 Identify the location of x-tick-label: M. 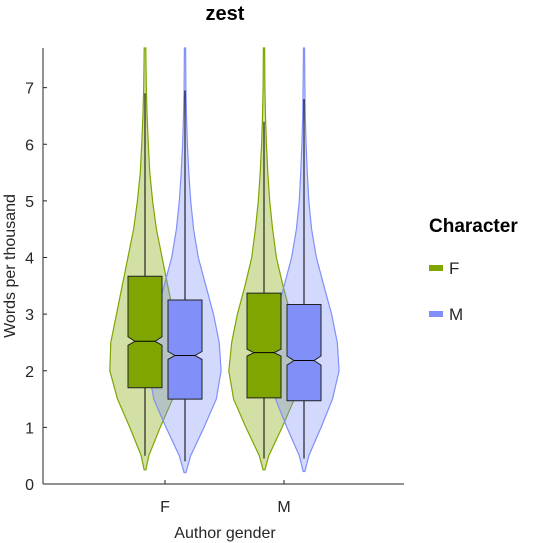
(283, 507).